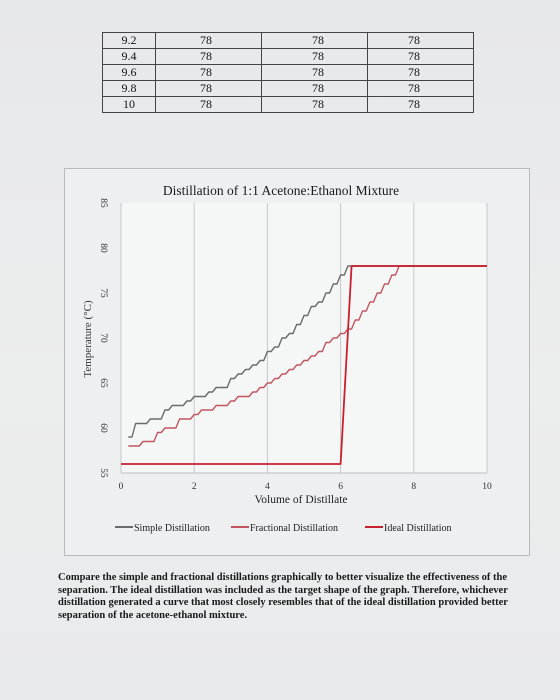 The image size is (560, 700). Describe the element at coordinates (103, 248) in the screenshot. I see `y-tick-label: 80` at that location.